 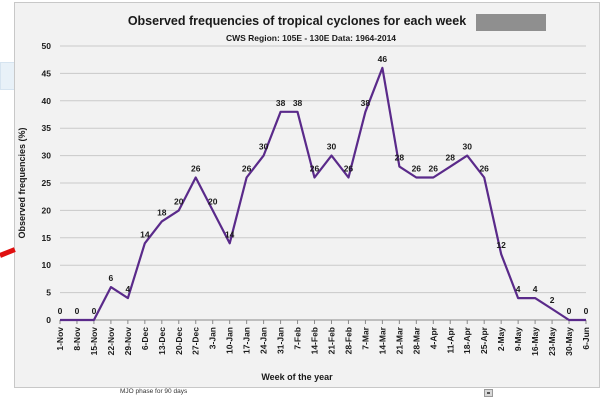 What do you see at coordinates (311, 38) in the screenshot?
I see `chart-subtitle: CWS Region: 105E - 130E Data: 1964-2014` at bounding box center [311, 38].